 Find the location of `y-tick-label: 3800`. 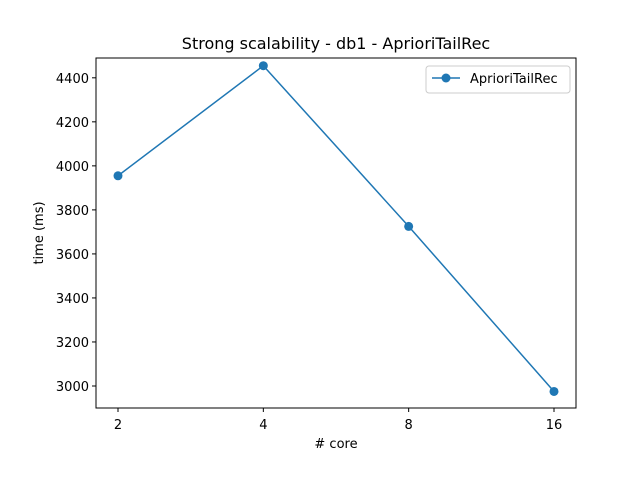

y-tick-label: 3800 is located at coordinates (72, 211).